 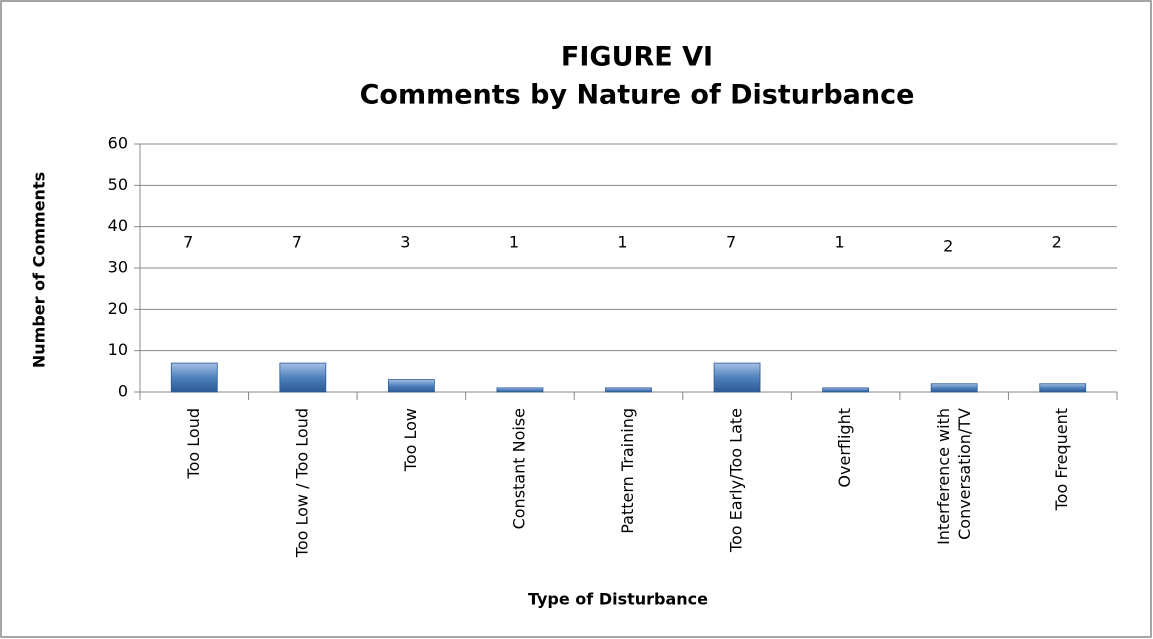 What do you see at coordinates (618, 599) in the screenshot?
I see `x-axis-title: Type of Disturbance` at bounding box center [618, 599].